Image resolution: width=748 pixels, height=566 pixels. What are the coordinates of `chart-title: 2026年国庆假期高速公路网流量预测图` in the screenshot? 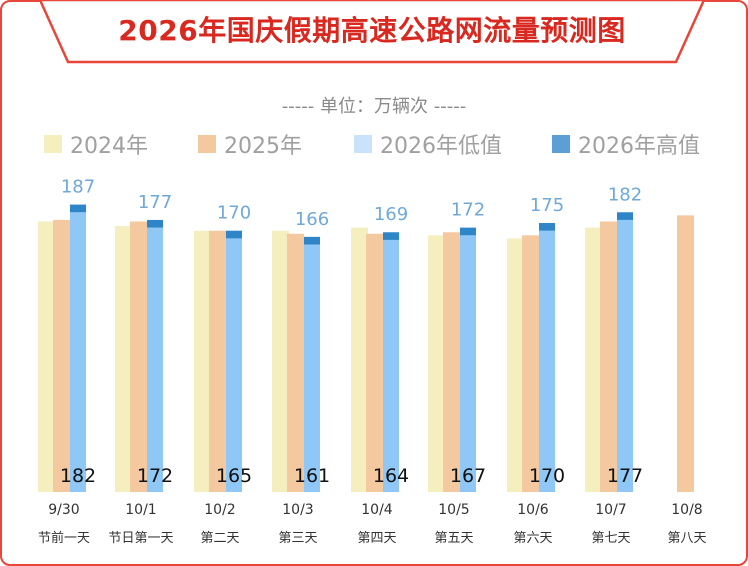 It's located at (372, 30).